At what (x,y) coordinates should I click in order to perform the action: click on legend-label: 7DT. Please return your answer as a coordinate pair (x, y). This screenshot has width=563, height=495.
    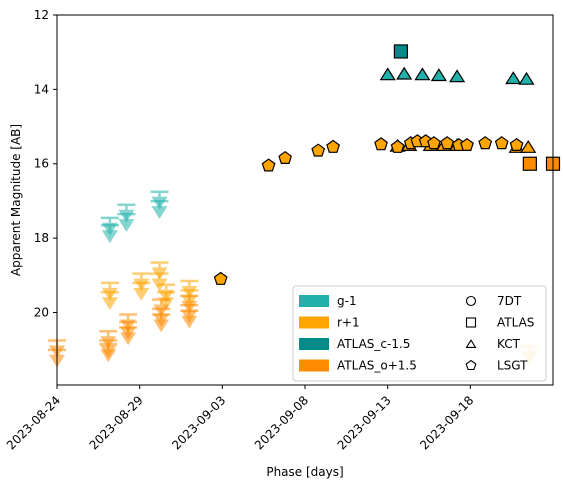
    Looking at the image, I should click on (509, 301).